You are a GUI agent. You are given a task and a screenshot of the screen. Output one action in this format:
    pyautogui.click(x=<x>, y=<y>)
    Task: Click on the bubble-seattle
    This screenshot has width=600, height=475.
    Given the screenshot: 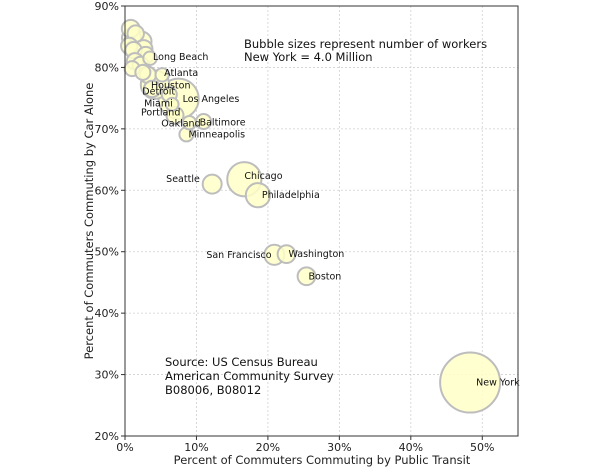 What is the action you would take?
    pyautogui.click(x=212, y=184)
    